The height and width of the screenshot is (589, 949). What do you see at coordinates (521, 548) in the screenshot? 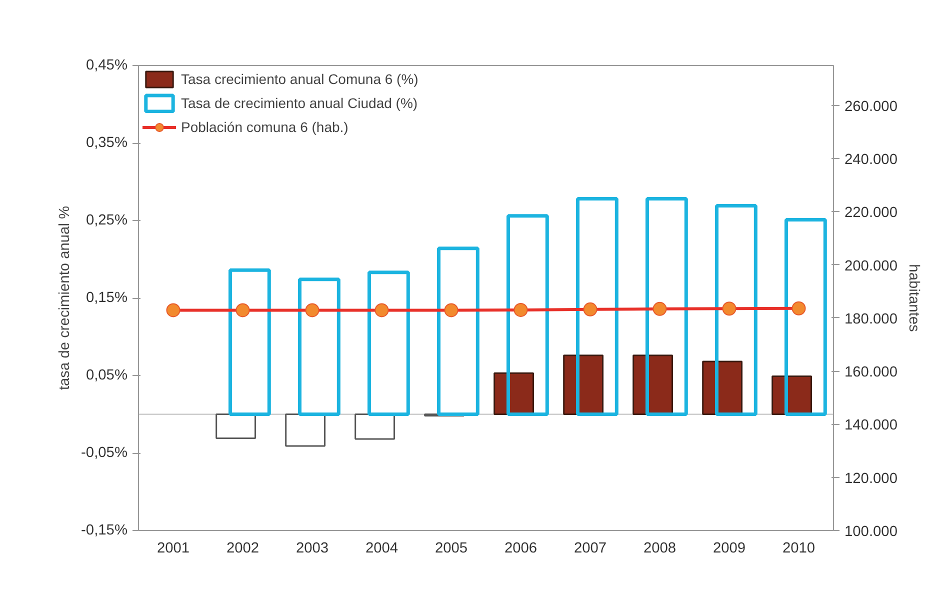
I see `x-tick-label: 2006` at bounding box center [521, 548].